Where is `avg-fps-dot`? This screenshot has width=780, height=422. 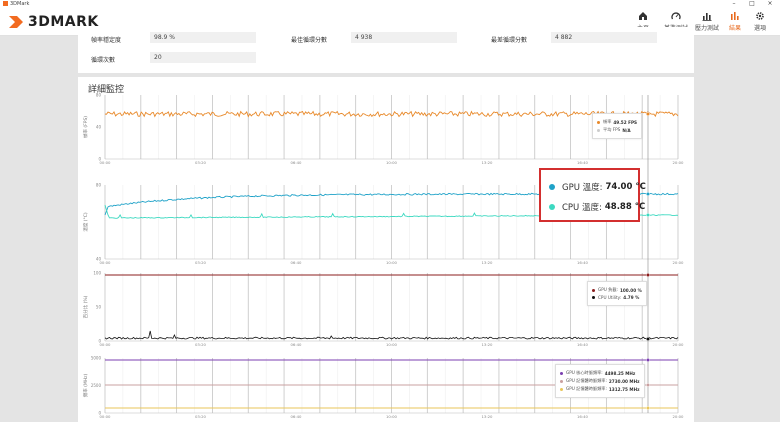 avg-fps-dot is located at coordinates (598, 130).